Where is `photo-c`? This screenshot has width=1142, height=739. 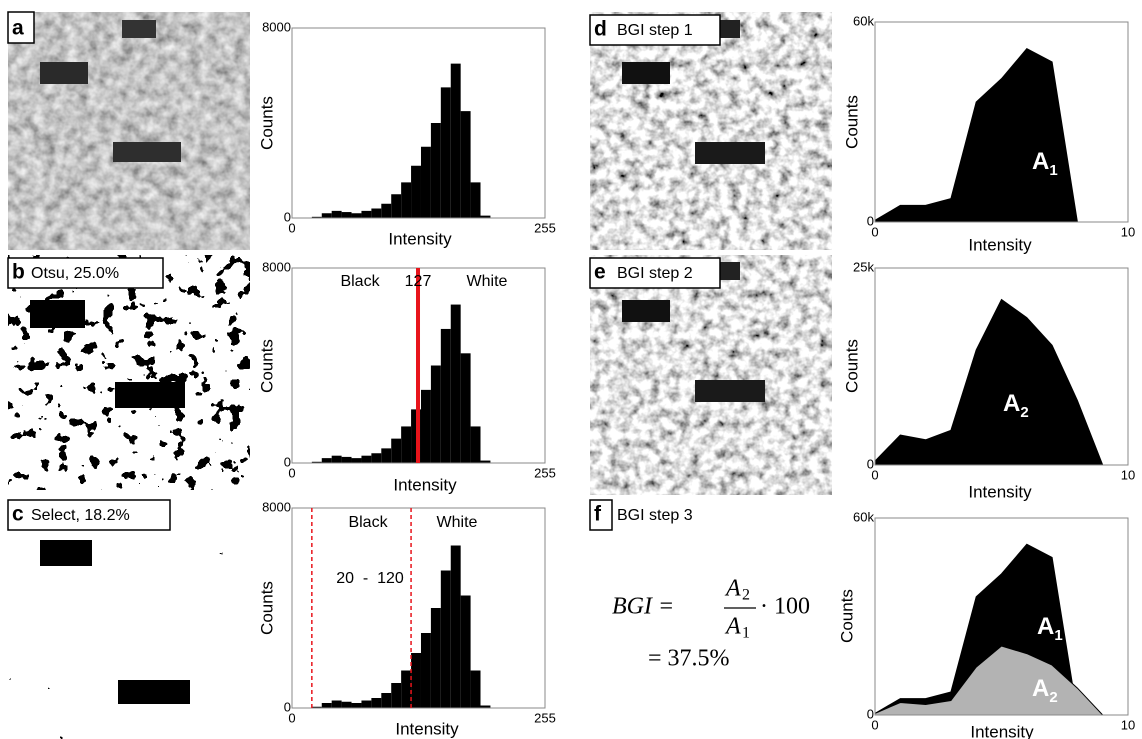 photo-c is located at coordinates (129, 617).